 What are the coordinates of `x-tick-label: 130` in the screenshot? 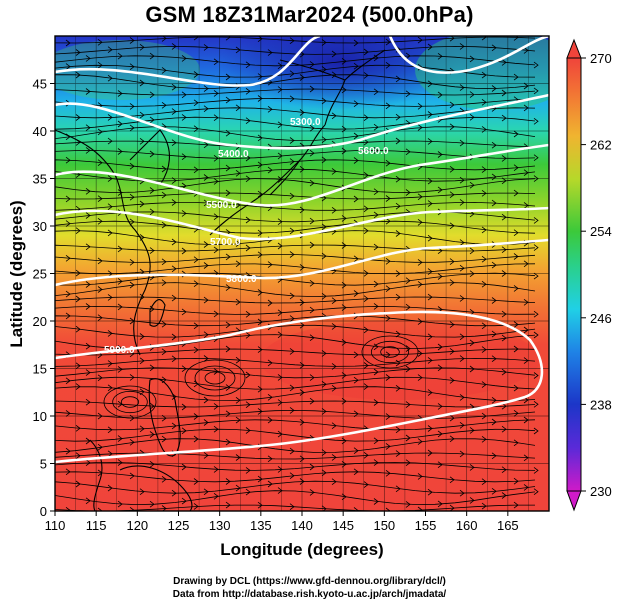 It's located at (220, 525).